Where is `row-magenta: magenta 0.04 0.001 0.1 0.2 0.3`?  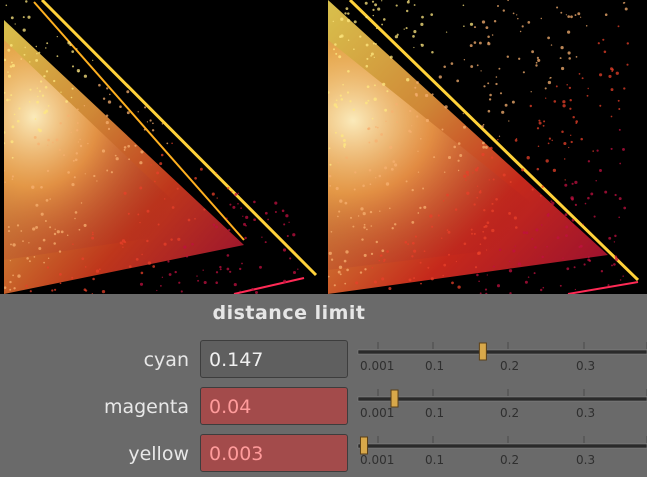 row-magenta: magenta 0.04 0.001 0.1 0.2 0.3 is located at coordinates (323, 407).